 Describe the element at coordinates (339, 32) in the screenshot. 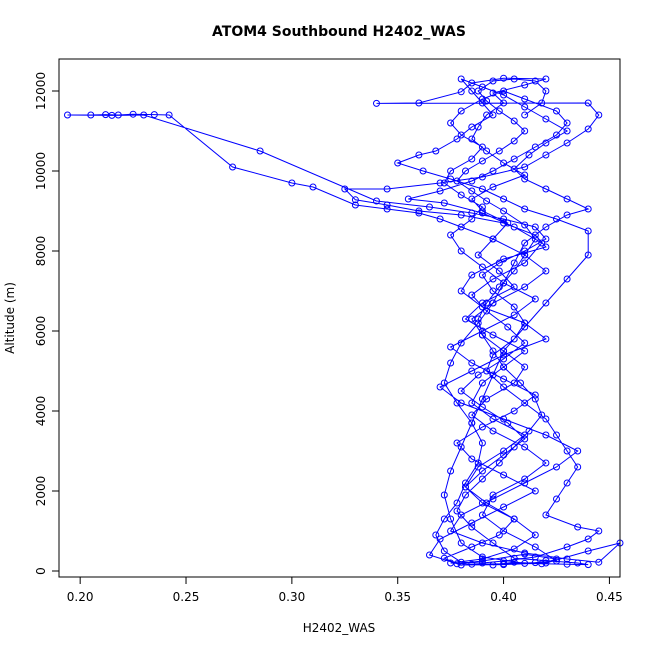

I see `chart-title: ATOM4 Southbound H2402_WAS` at that location.